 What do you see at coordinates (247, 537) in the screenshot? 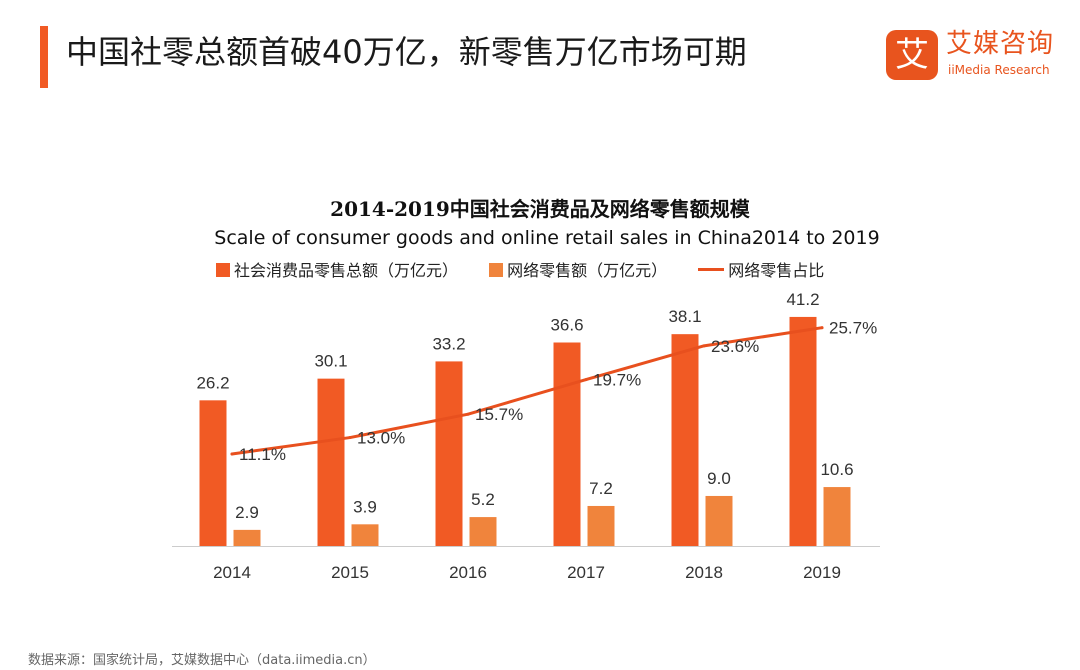
I see `bar-online-retail-2014` at bounding box center [247, 537].